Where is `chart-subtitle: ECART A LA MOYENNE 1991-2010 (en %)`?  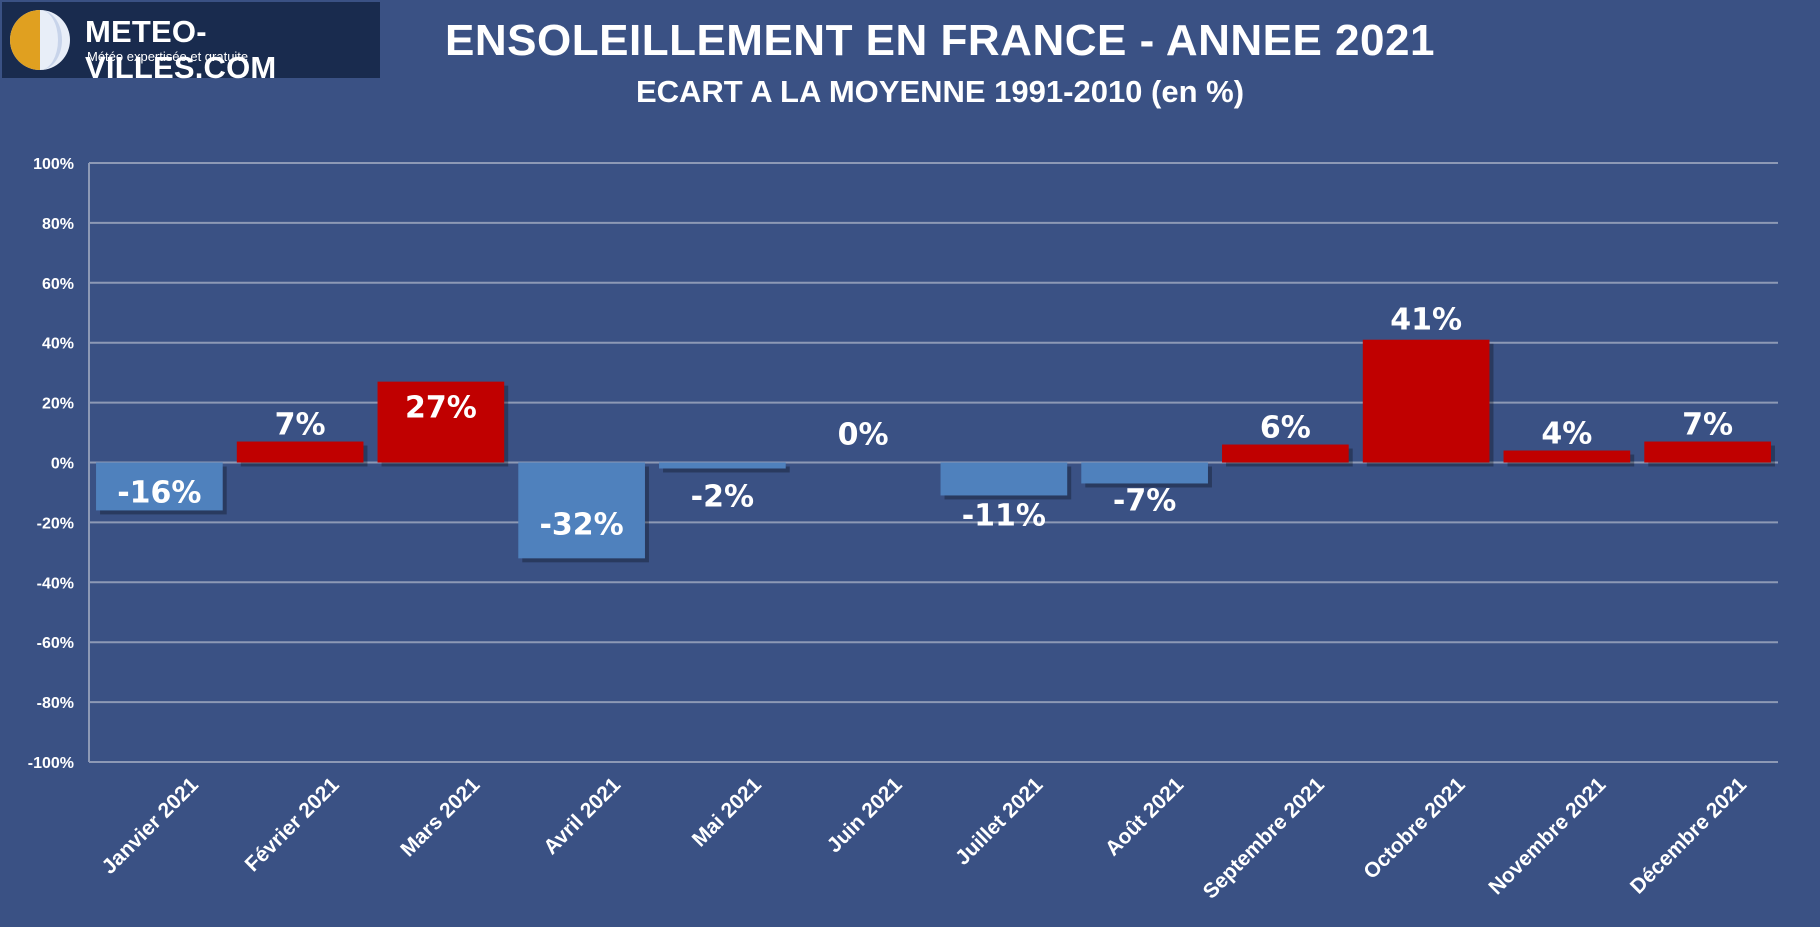
chart-subtitle: ECART A LA MOYENNE 1991-2010 (en %) is located at coordinates (940, 91).